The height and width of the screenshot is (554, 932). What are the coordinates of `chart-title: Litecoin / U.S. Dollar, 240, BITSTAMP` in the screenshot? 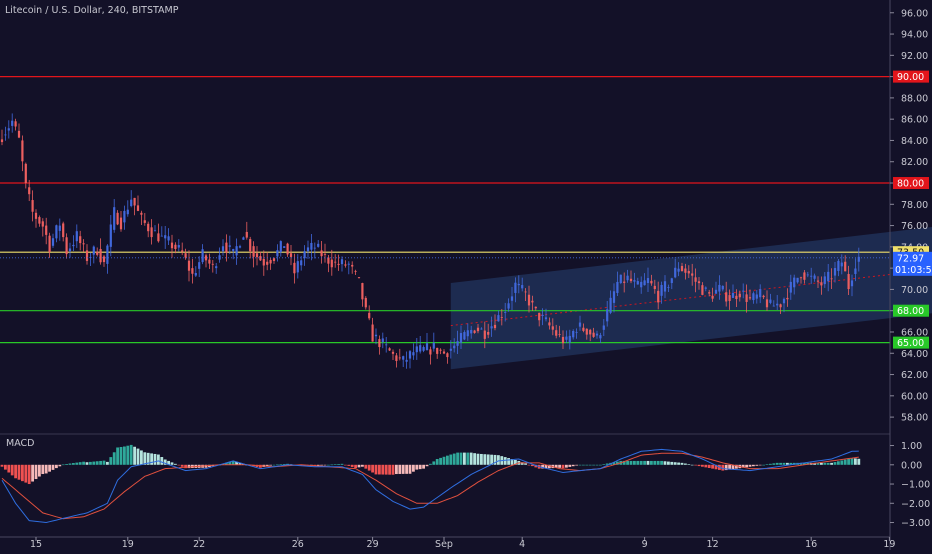 It's located at (92, 10).